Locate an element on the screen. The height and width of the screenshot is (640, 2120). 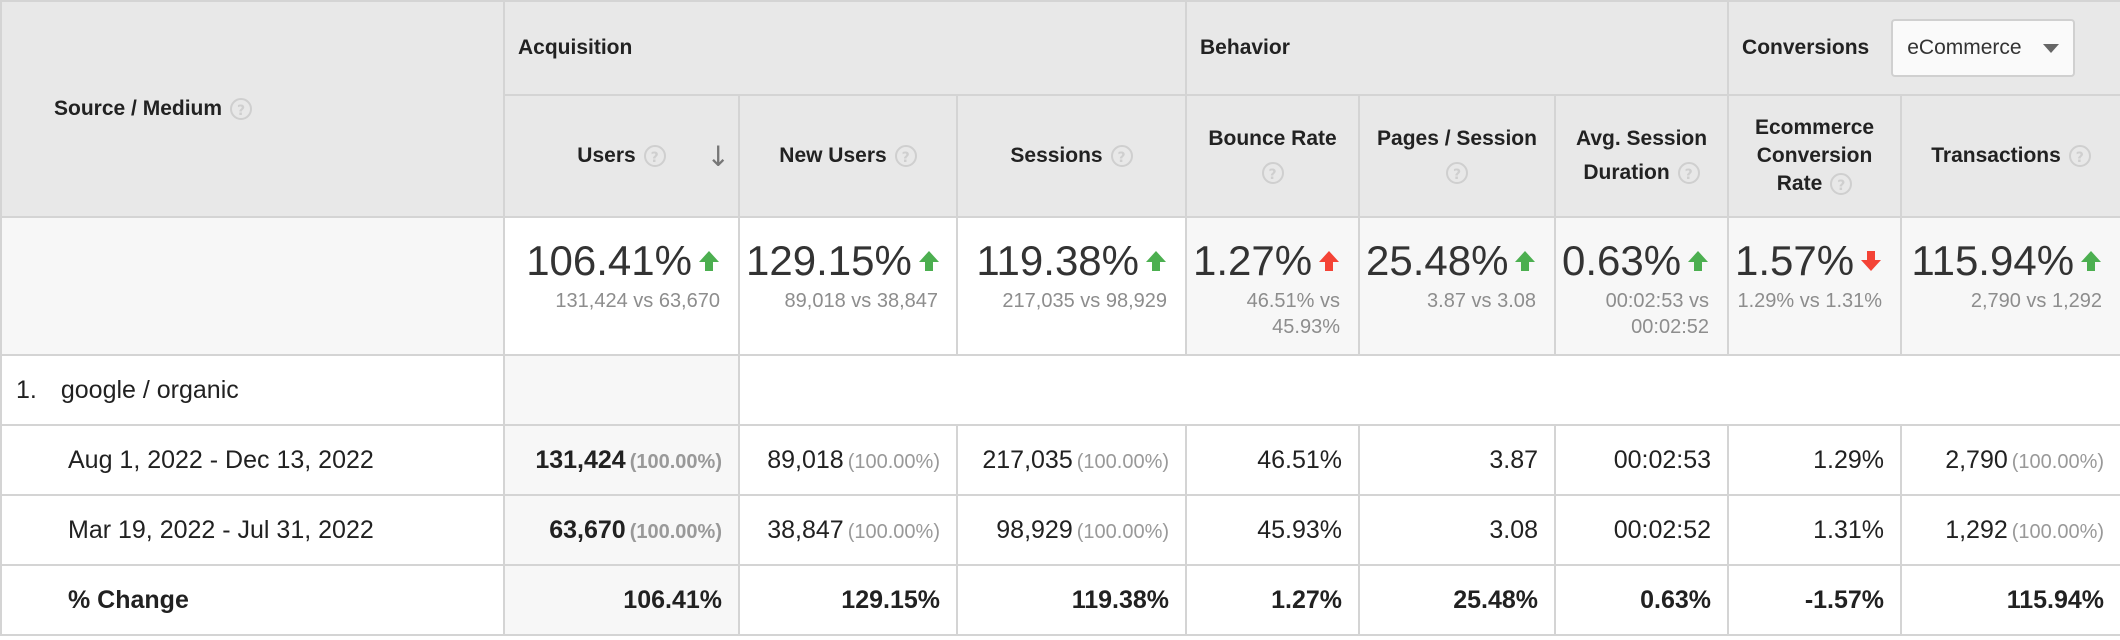
column-sessions: Sessions? is located at coordinates (1071, 156).